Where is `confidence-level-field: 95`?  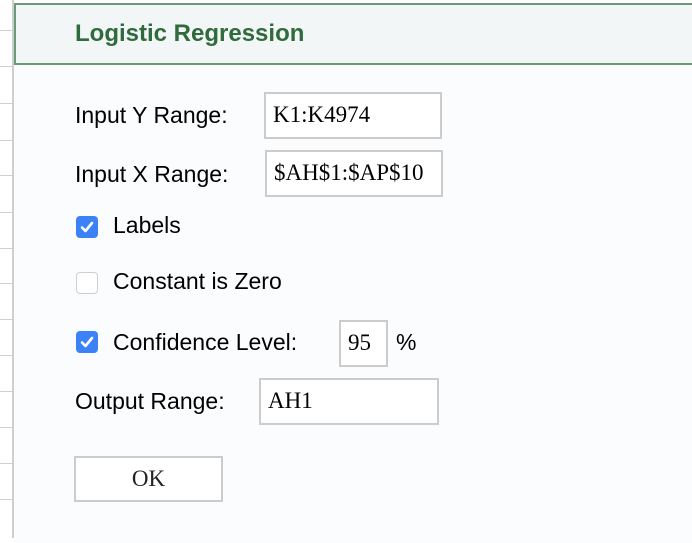
confidence-level-field: 95 is located at coordinates (363, 343).